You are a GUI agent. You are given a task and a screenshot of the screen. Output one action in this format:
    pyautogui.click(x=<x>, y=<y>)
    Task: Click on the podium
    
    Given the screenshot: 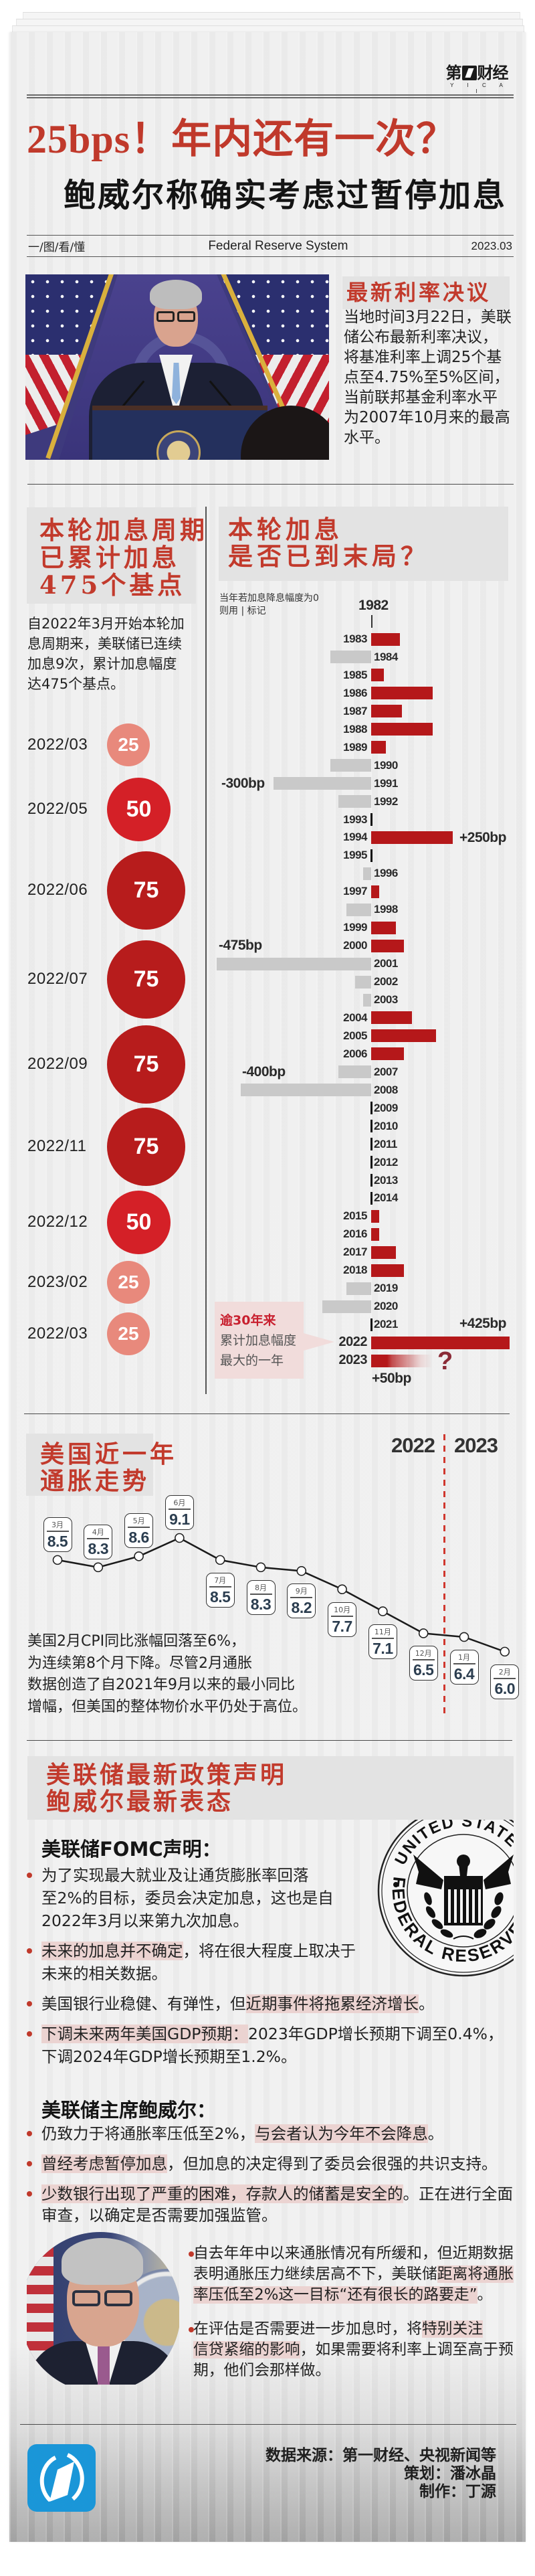 What is the action you would take?
    pyautogui.click(x=180, y=433)
    